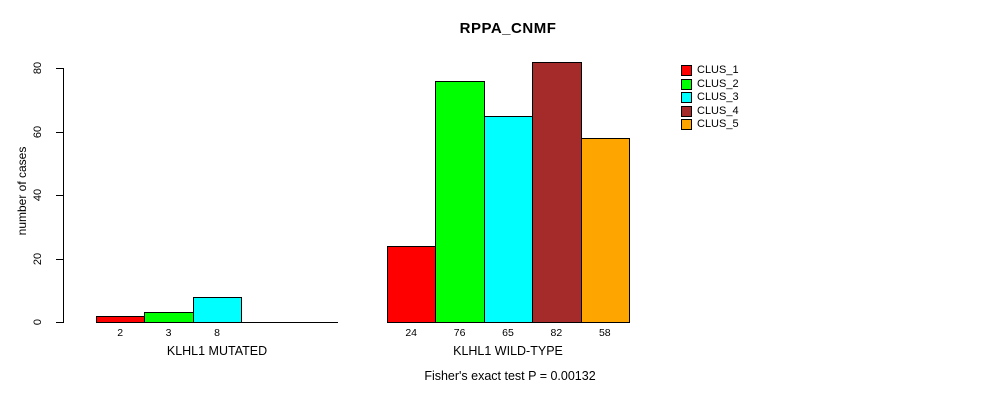 The width and height of the screenshot is (990, 400). What do you see at coordinates (508, 333) in the screenshot?
I see `bar-value-label: 65` at bounding box center [508, 333].